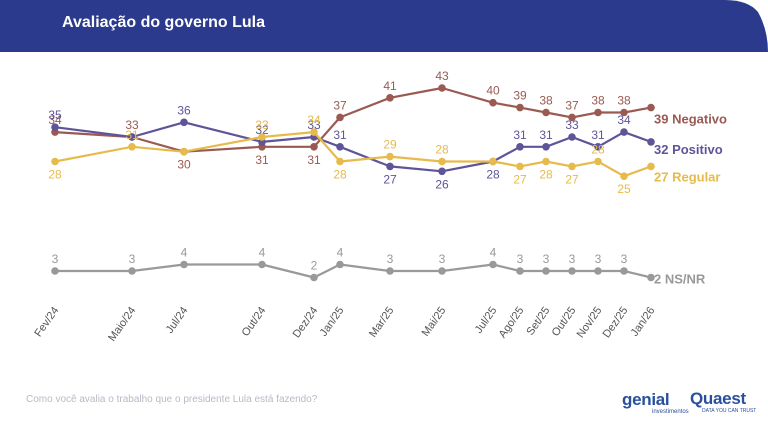  Describe the element at coordinates (690, 119) in the screenshot. I see `end-label-negativo: 39 Negativo` at that location.